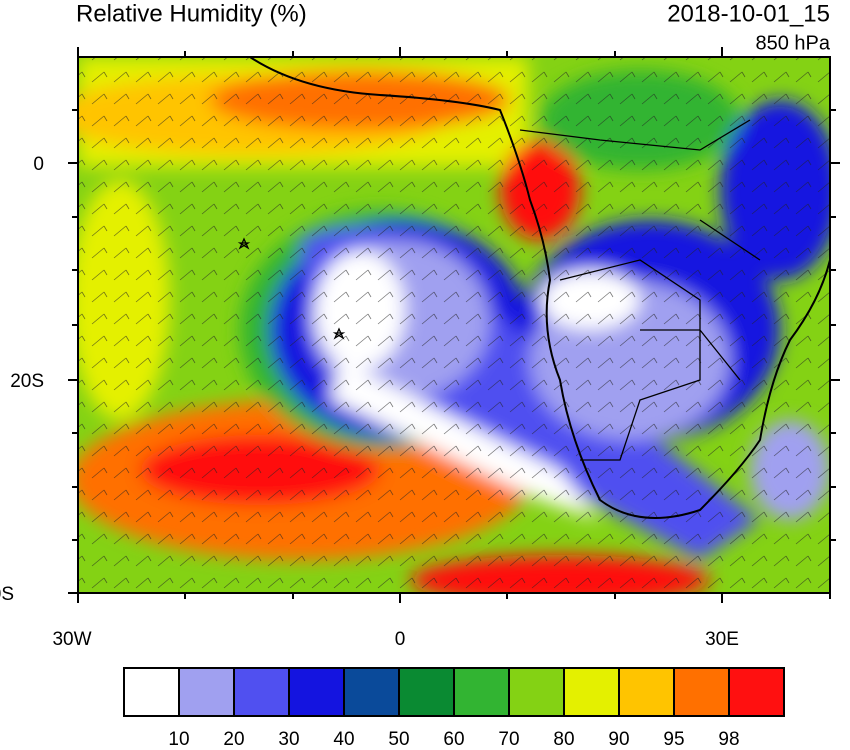  I want to click on lat-label: 0, so click(38, 164).